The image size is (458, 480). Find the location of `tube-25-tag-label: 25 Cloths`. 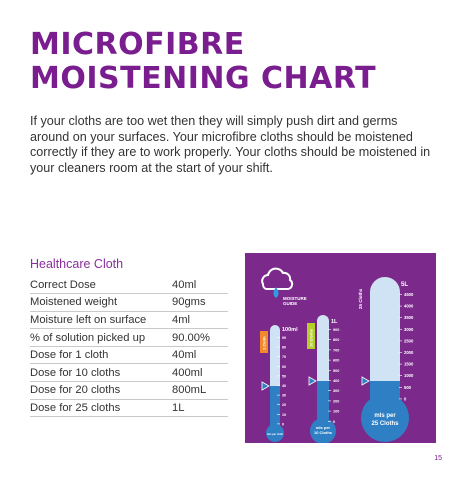

tube-25-tag-label: 25 Cloths is located at coordinates (360, 298).